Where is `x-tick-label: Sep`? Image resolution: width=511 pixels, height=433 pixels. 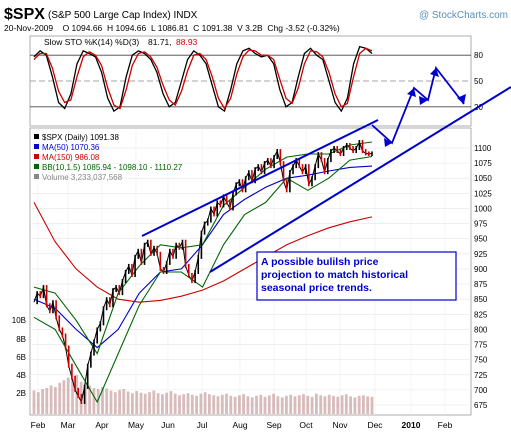 x-tick-label: Sep is located at coordinates (273, 425).